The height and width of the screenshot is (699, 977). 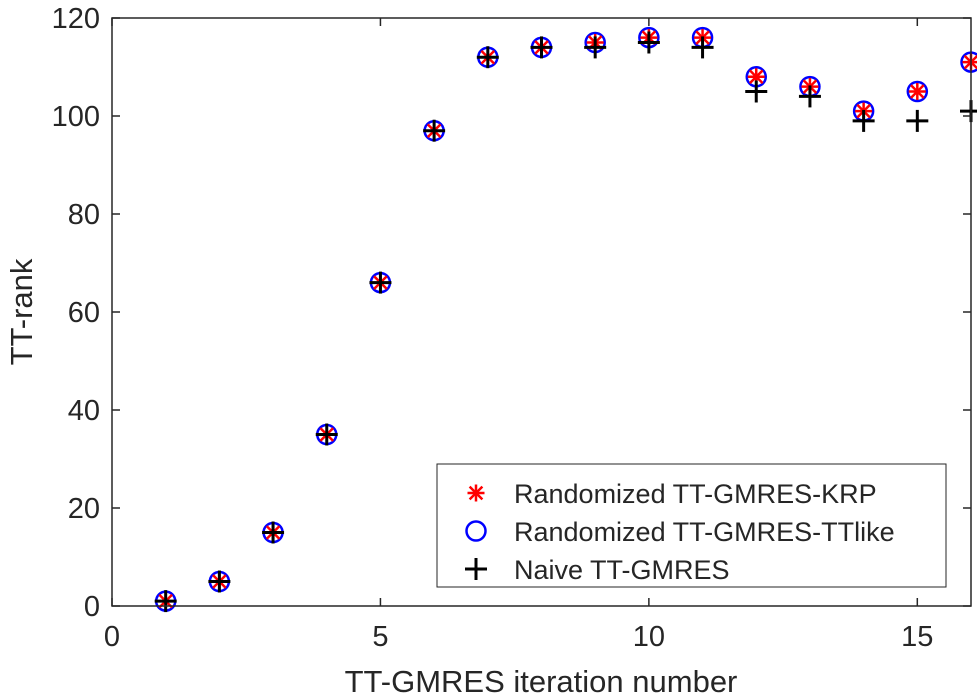 I want to click on y-tick-label: 0, so click(x=92, y=607).